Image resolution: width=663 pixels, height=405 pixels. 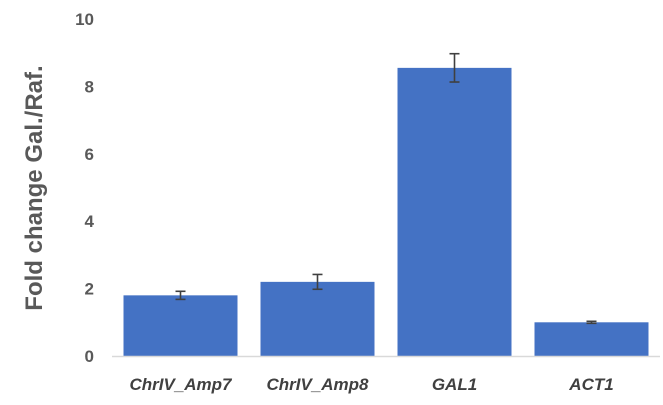 I want to click on x-axis-labels: ChrIV_Amp7 ChrIV_Amp8 GAL1 ACT1, so click(x=371, y=384).